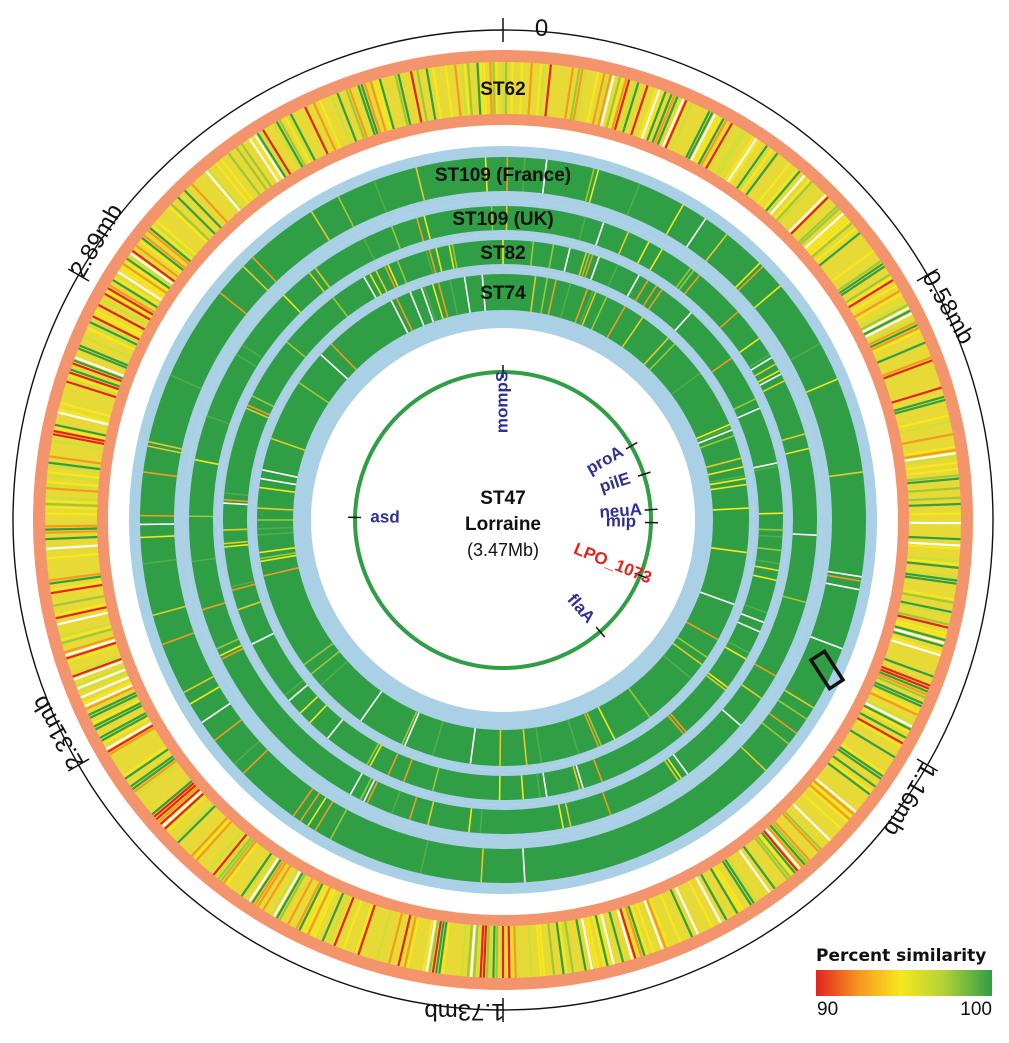 The image size is (1009, 1043). I want to click on ring-label: ST62, so click(502, 89).